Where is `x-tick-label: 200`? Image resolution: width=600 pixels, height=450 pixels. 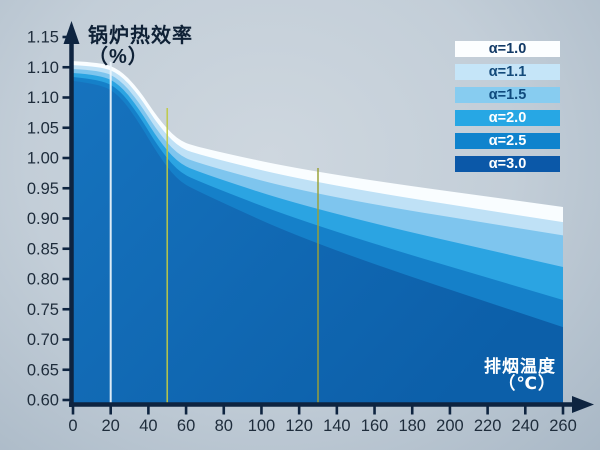 x-tick-label: 200 is located at coordinates (450, 426).